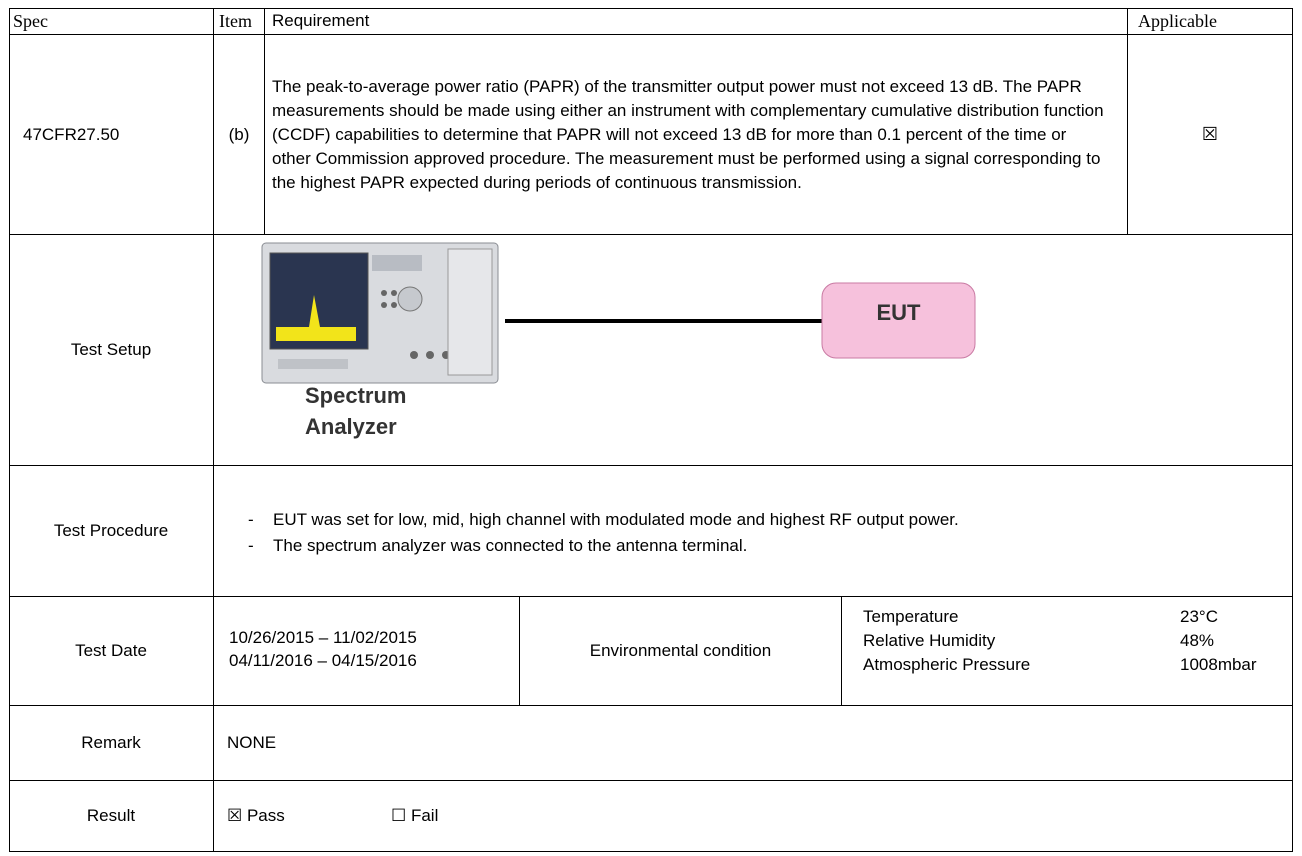 This screenshot has height=856, width=1302. Describe the element at coordinates (239, 135) in the screenshot. I see `item: (b)` at that location.